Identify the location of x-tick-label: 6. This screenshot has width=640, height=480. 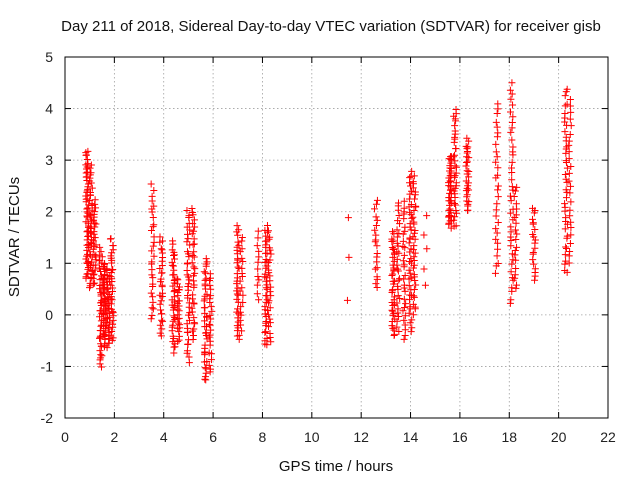
(213, 437).